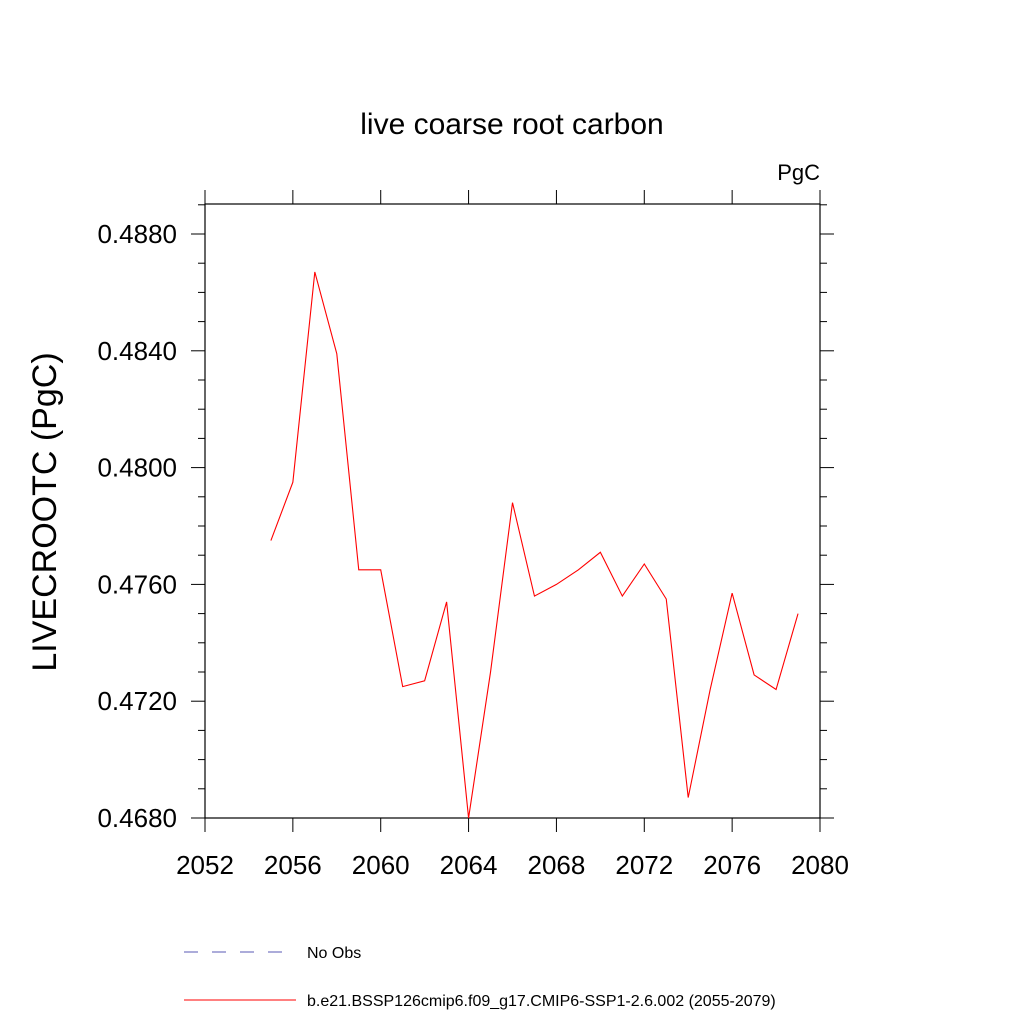  What do you see at coordinates (205, 865) in the screenshot?
I see `x-tick-label: 2052` at bounding box center [205, 865].